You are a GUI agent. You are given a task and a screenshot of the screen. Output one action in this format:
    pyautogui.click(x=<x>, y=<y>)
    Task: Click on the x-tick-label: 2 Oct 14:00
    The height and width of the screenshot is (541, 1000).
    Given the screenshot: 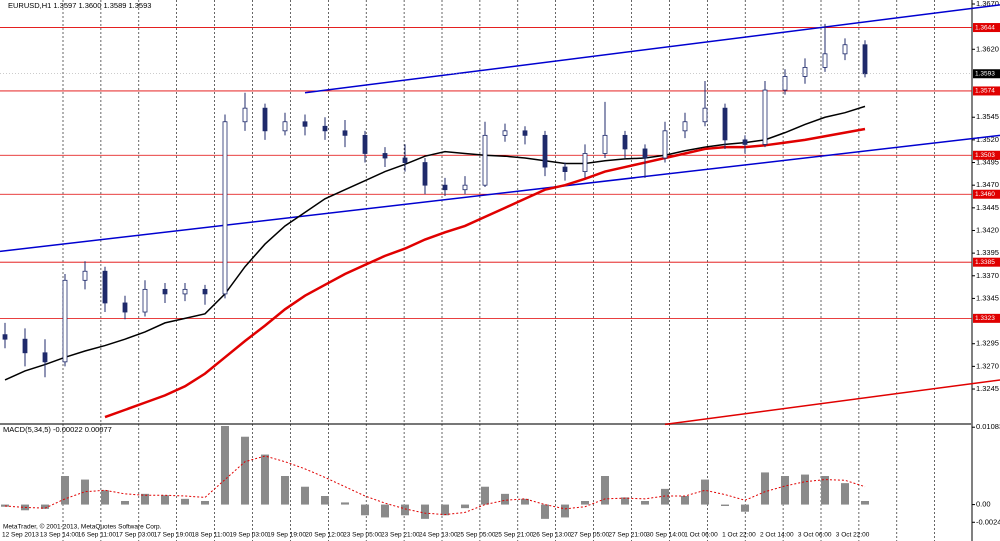 What is the action you would take?
    pyautogui.click(x=777, y=535)
    